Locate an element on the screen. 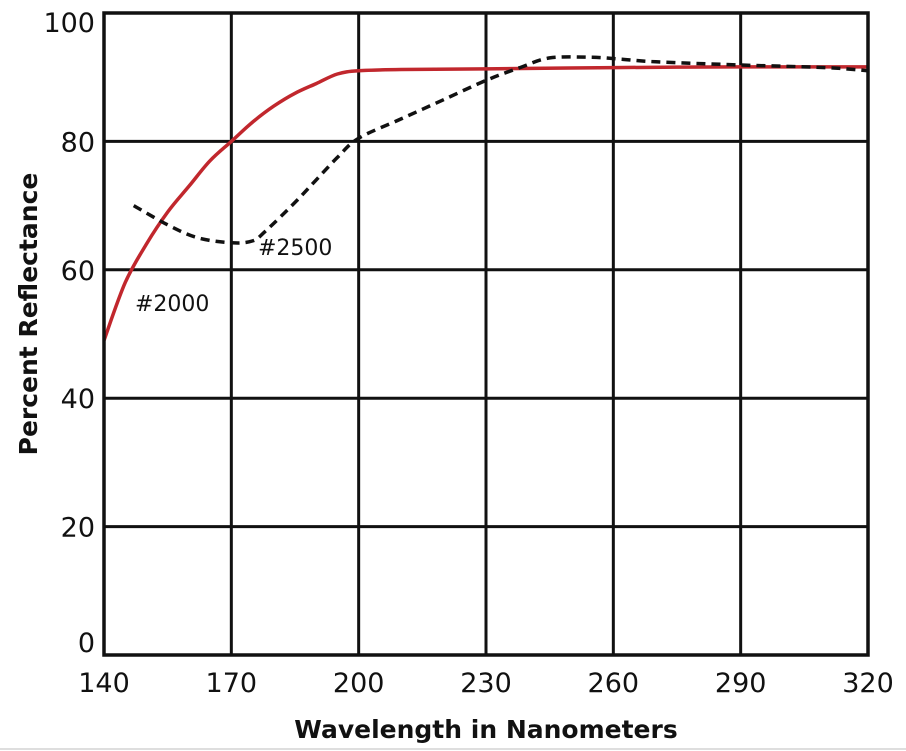  series-label-2000: #2000 is located at coordinates (172, 304).